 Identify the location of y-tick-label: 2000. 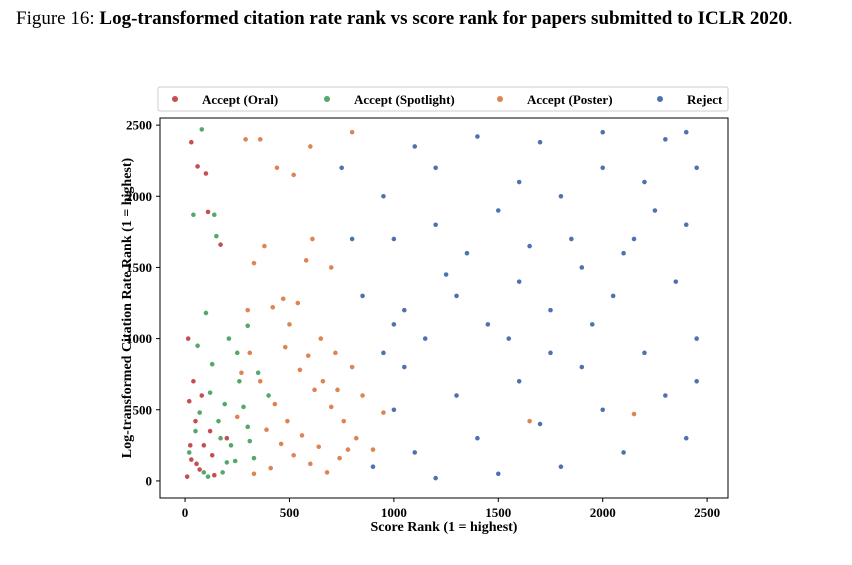
(139, 196).